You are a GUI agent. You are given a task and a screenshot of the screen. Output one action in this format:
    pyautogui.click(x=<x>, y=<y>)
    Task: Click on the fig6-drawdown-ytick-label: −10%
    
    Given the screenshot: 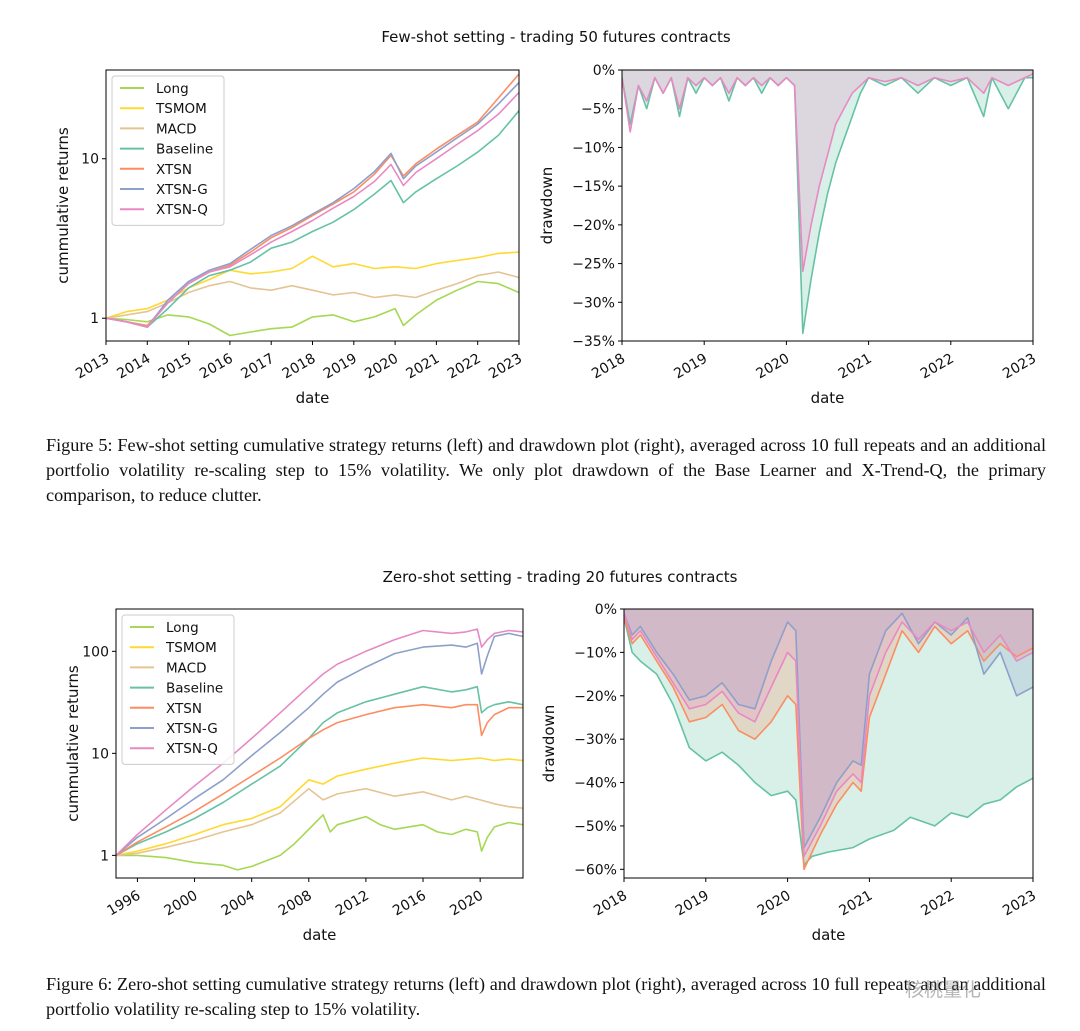 What is the action you would take?
    pyautogui.click(x=595, y=653)
    